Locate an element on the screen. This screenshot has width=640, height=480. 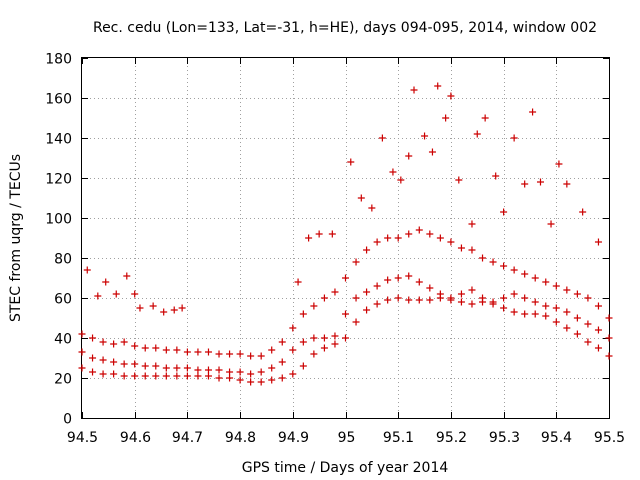
y-tick-label: 40 is located at coordinates (63, 340).